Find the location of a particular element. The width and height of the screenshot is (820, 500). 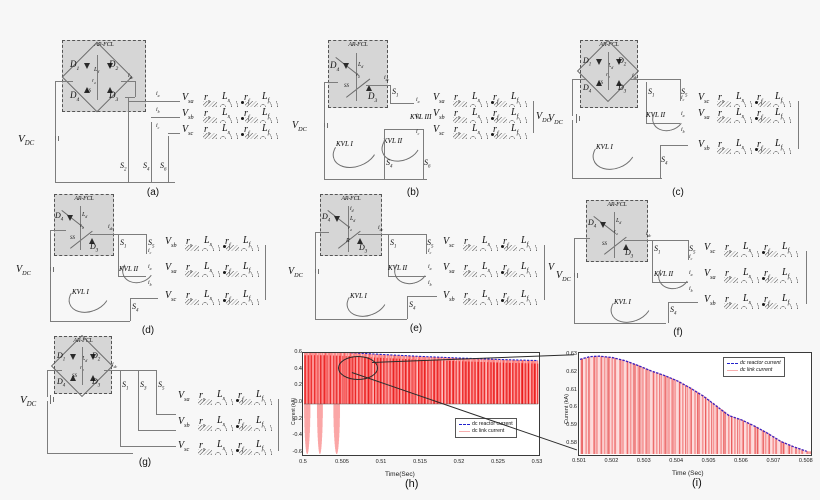

ls-a-label: Ls is located at coordinates (221, 395).